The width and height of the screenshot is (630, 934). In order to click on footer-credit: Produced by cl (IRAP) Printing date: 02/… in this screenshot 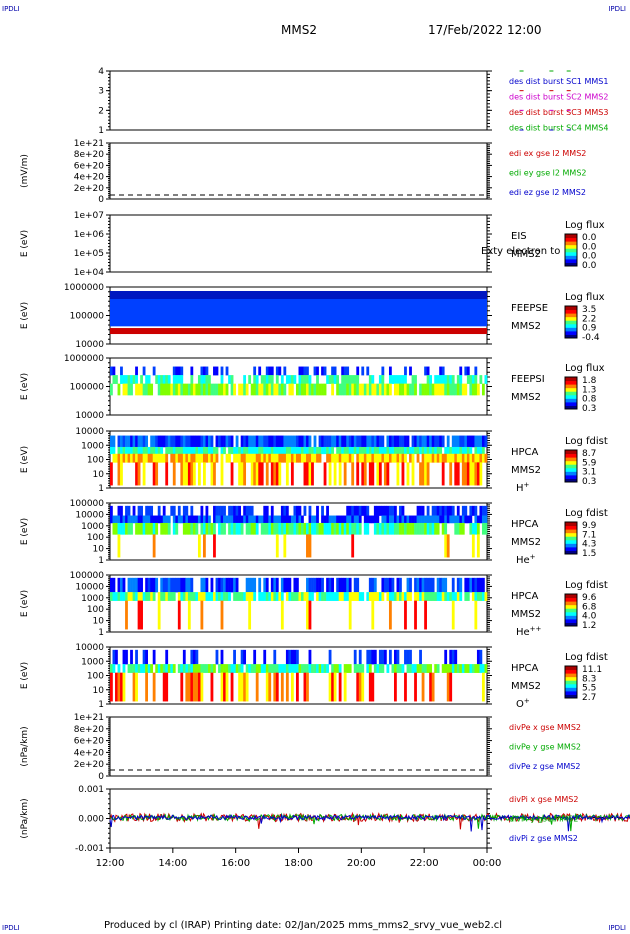, I will do `click(303, 925)`.